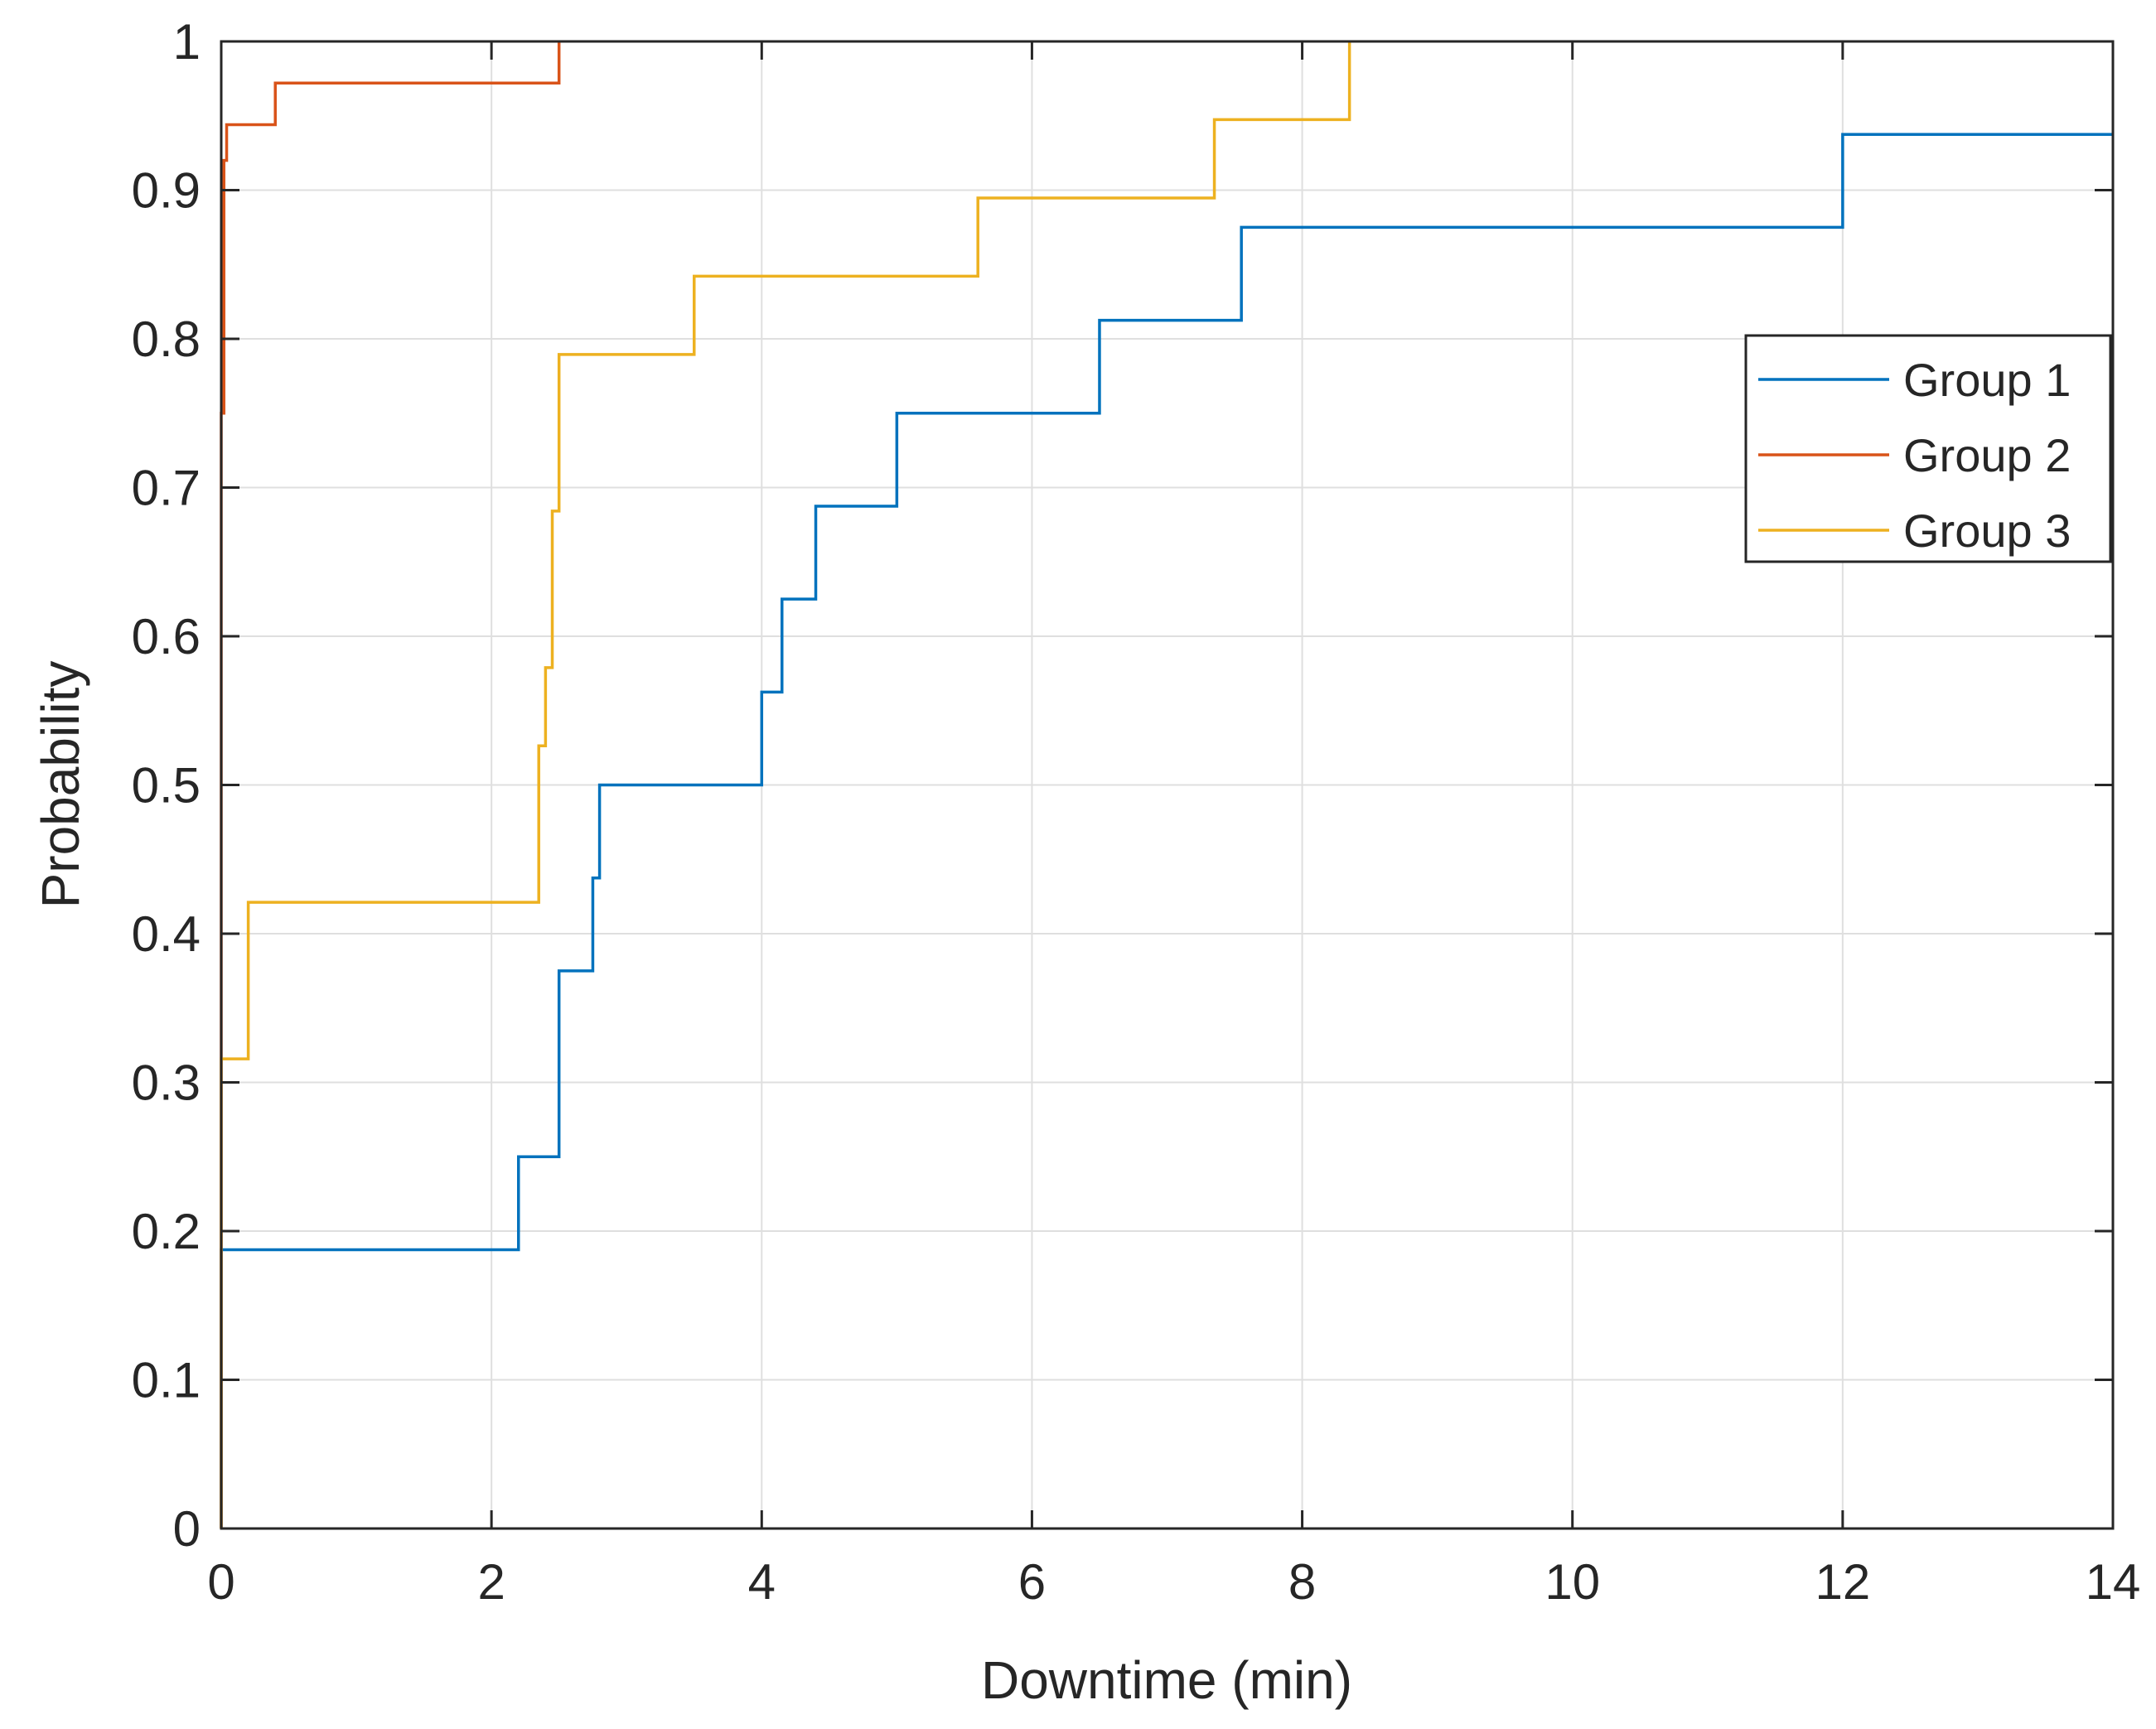 The height and width of the screenshot is (1729, 2156). Describe the element at coordinates (187, 1529) in the screenshot. I see `y-tick-label: 0` at that location.